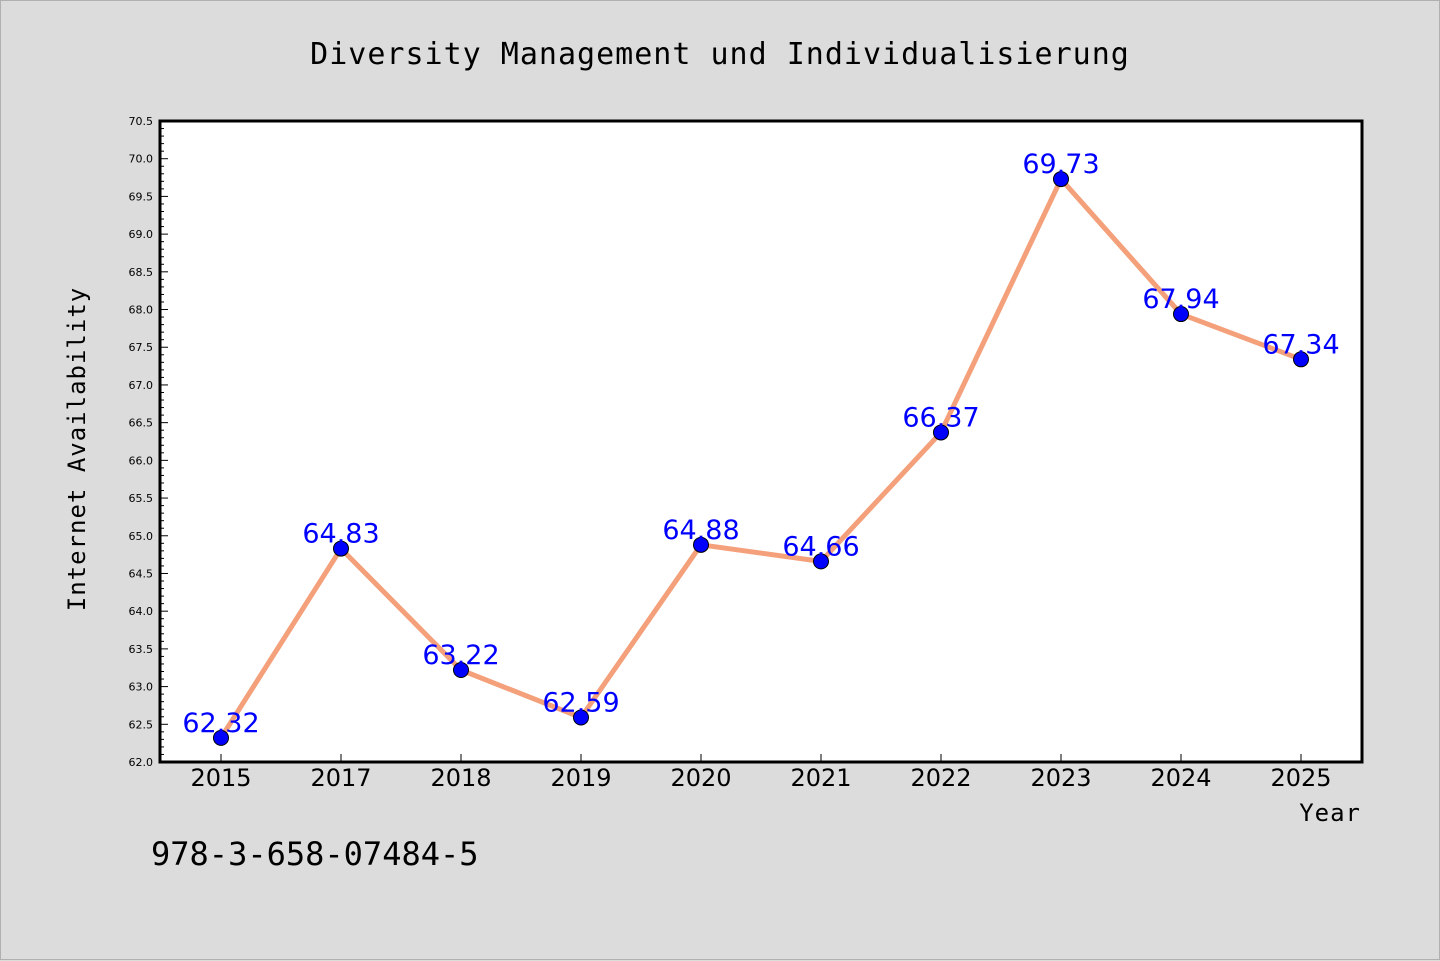 Image resolution: width=1440 pixels, height=961 pixels. What do you see at coordinates (141, 460) in the screenshot?
I see `y-tick-label: 66.0` at bounding box center [141, 460].